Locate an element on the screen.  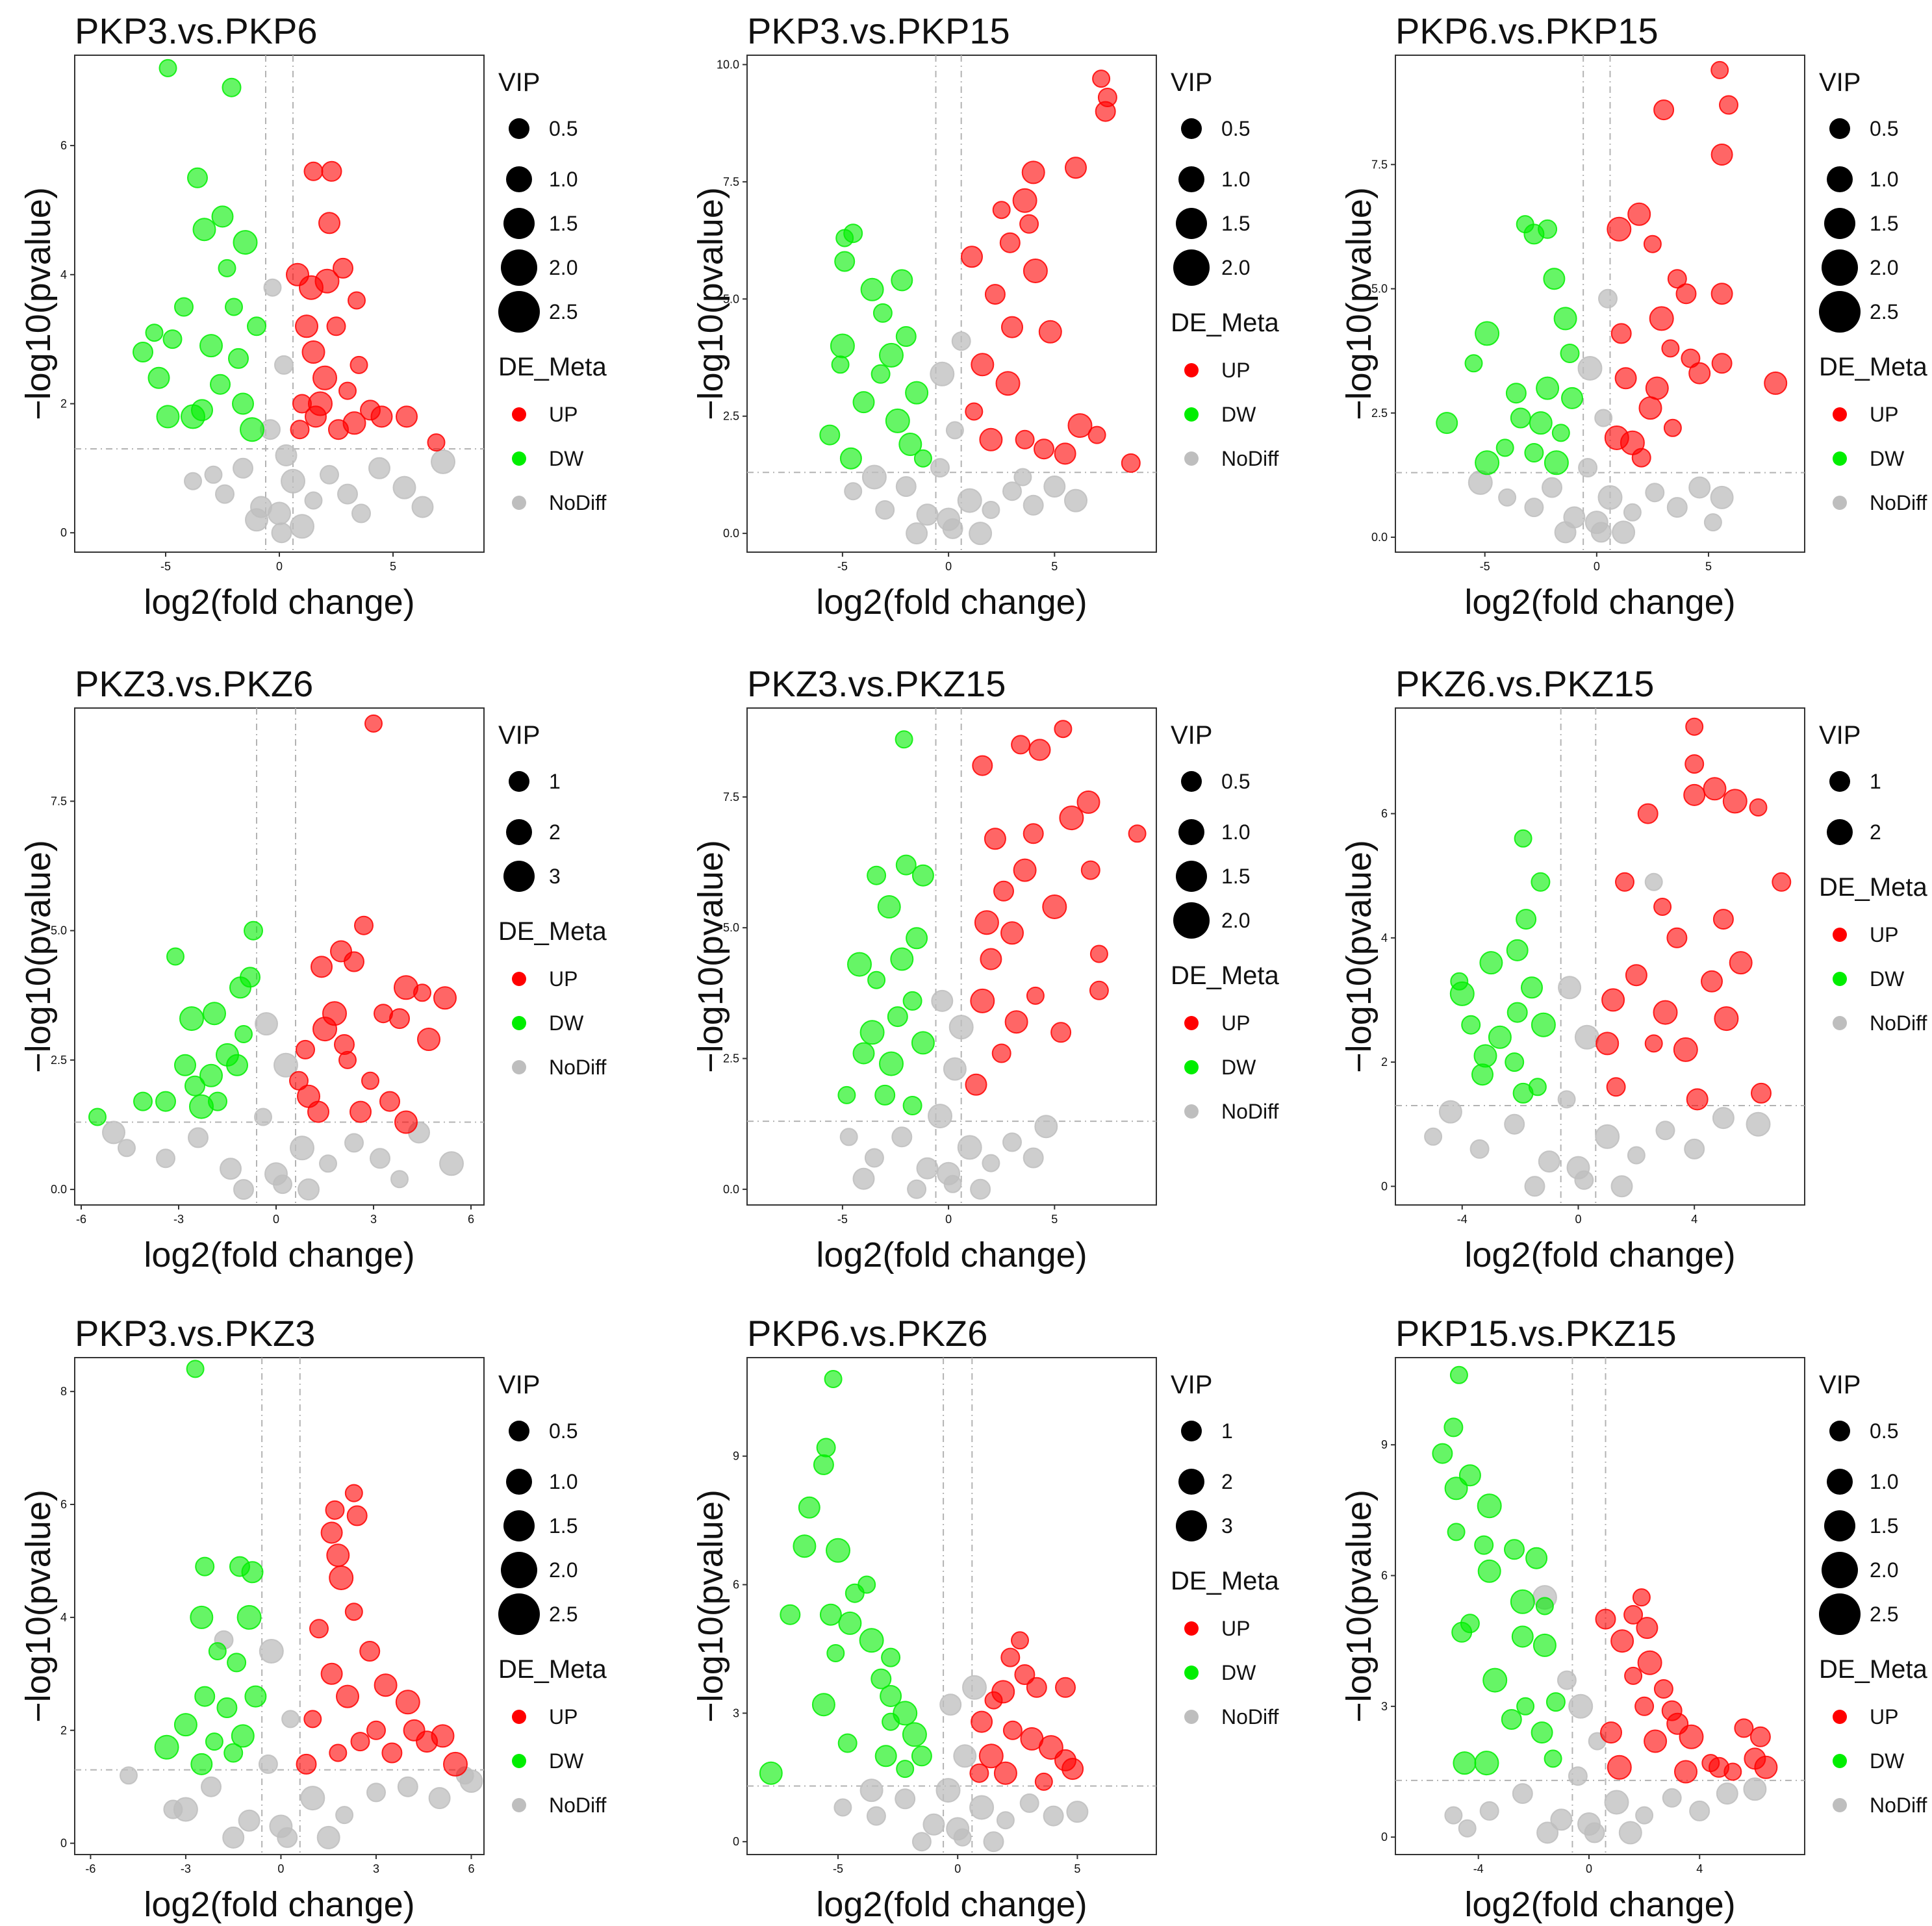
y-tick-label: 8 is located at coordinates (63, 1391).